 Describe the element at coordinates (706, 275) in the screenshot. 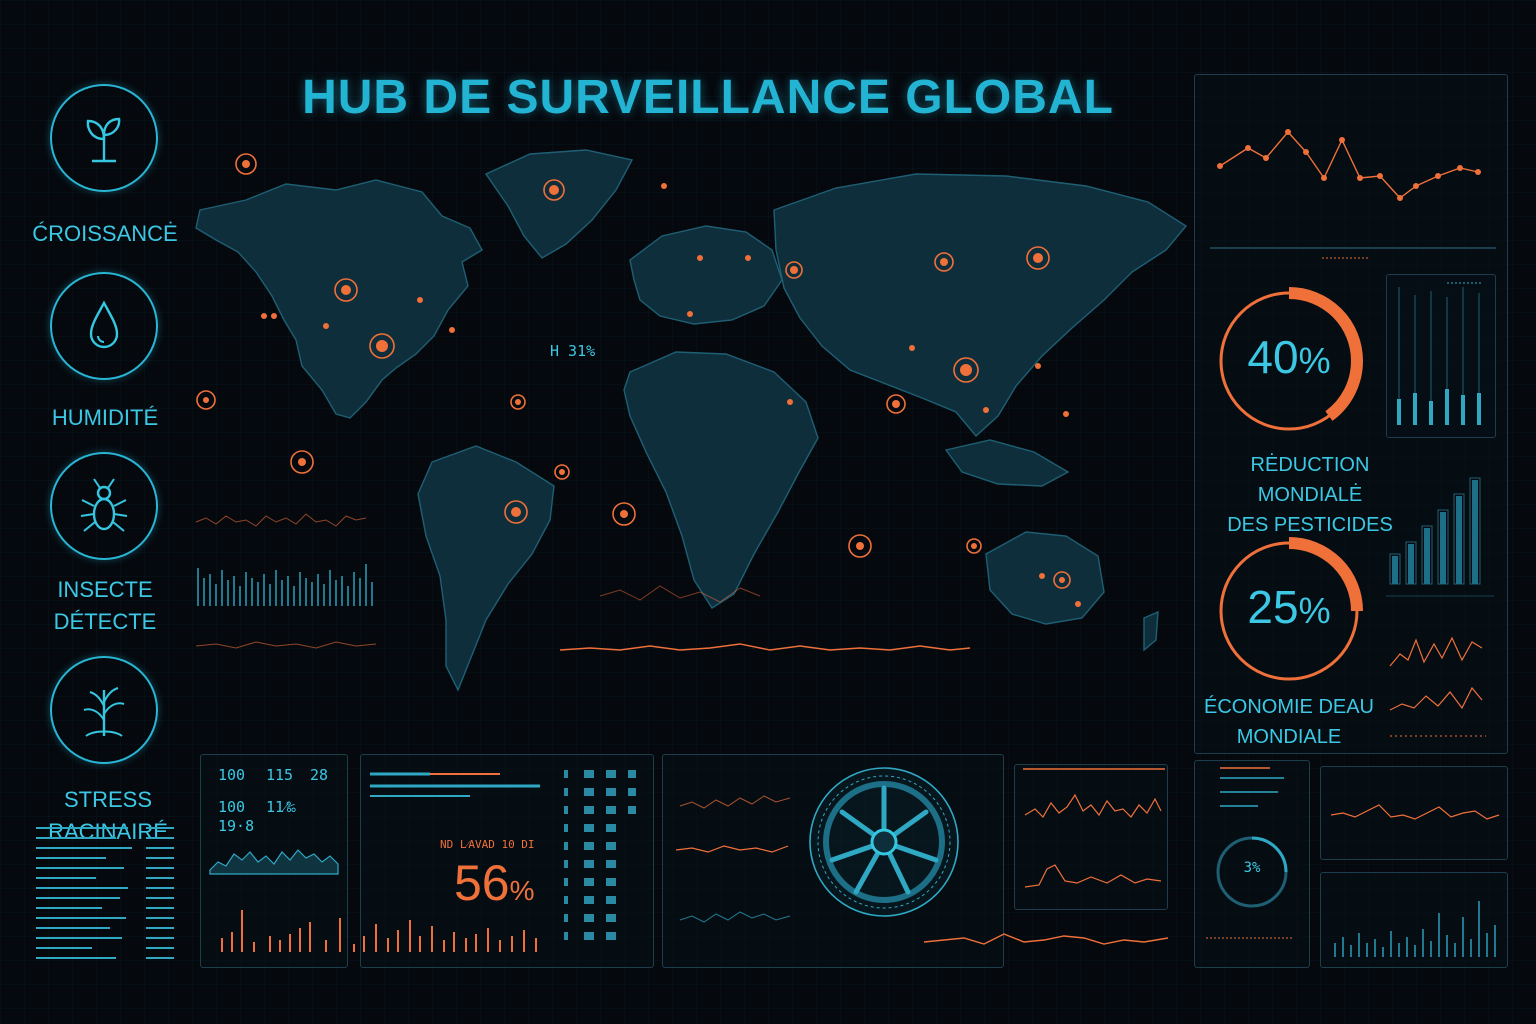

I see `continent-europe` at that location.